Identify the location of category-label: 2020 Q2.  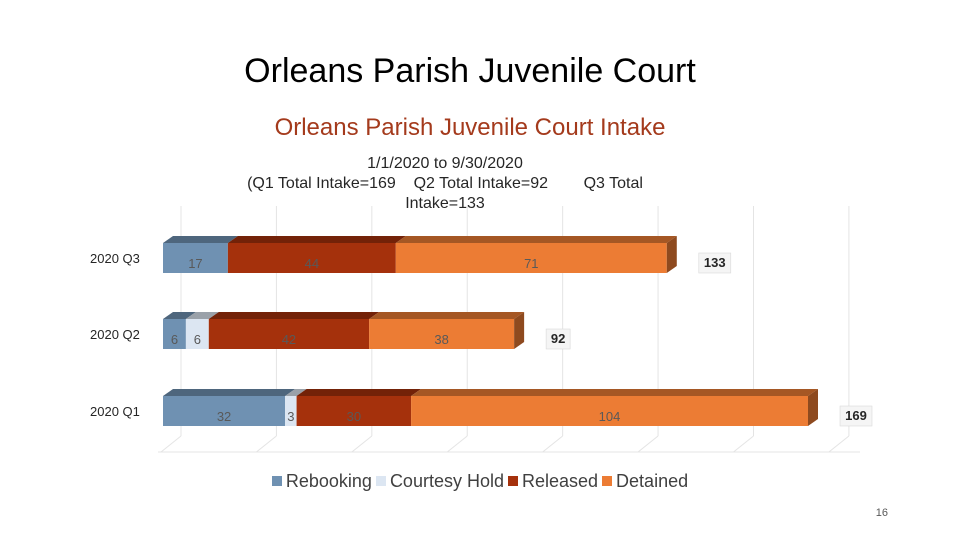
(115, 334).